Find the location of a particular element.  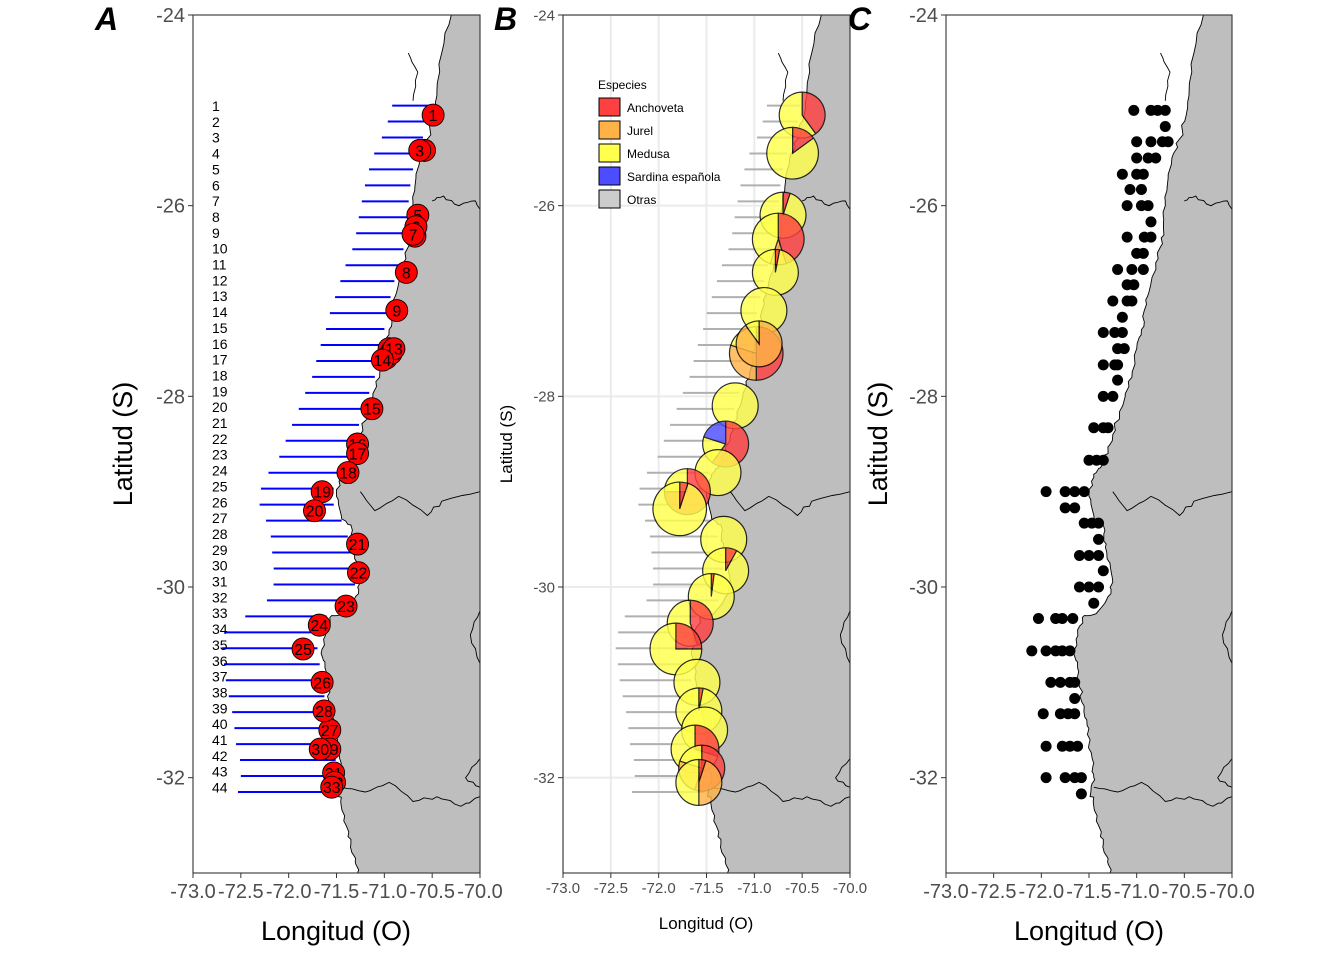

transect-label: 25 is located at coordinates (220, 486).